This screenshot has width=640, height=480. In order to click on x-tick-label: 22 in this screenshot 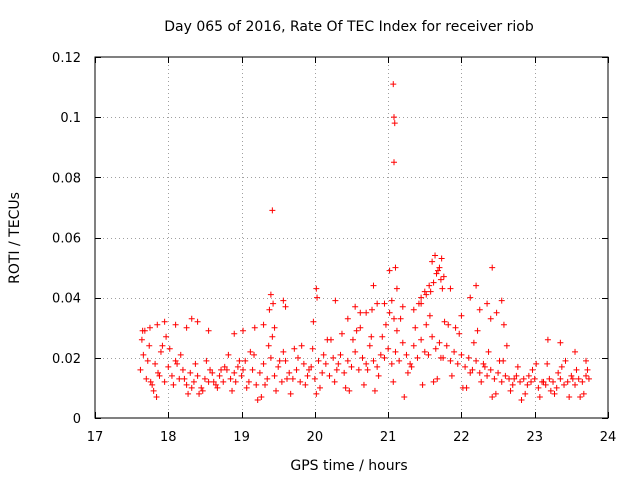, I will do `click(461, 437)`.